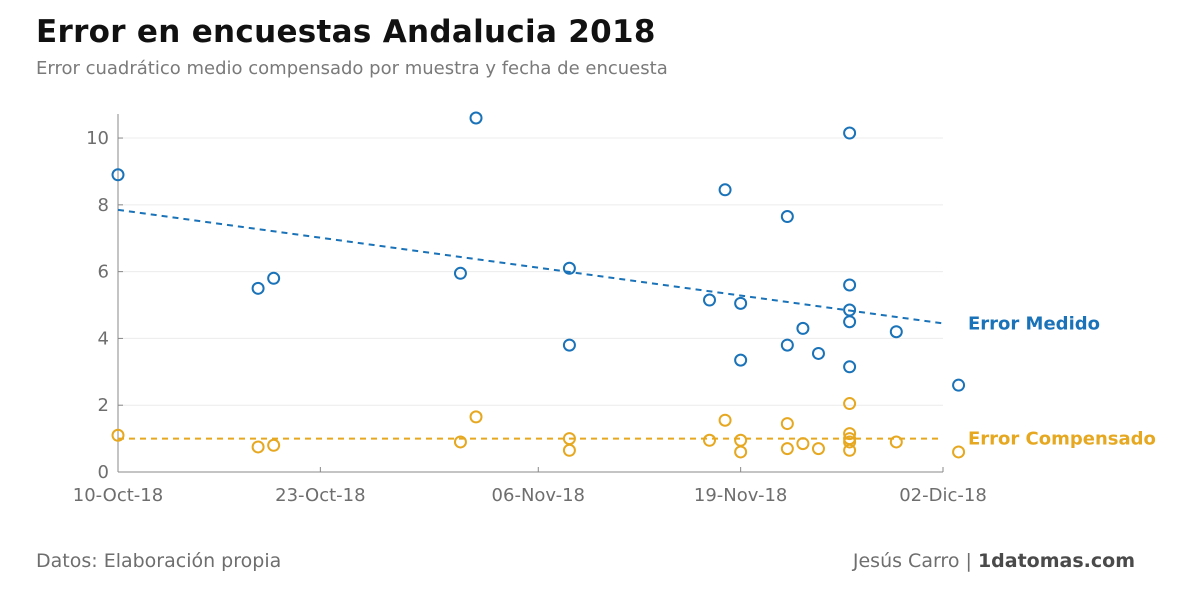  What do you see at coordinates (97, 138) in the screenshot?
I see `y-tick-label: 10` at bounding box center [97, 138].